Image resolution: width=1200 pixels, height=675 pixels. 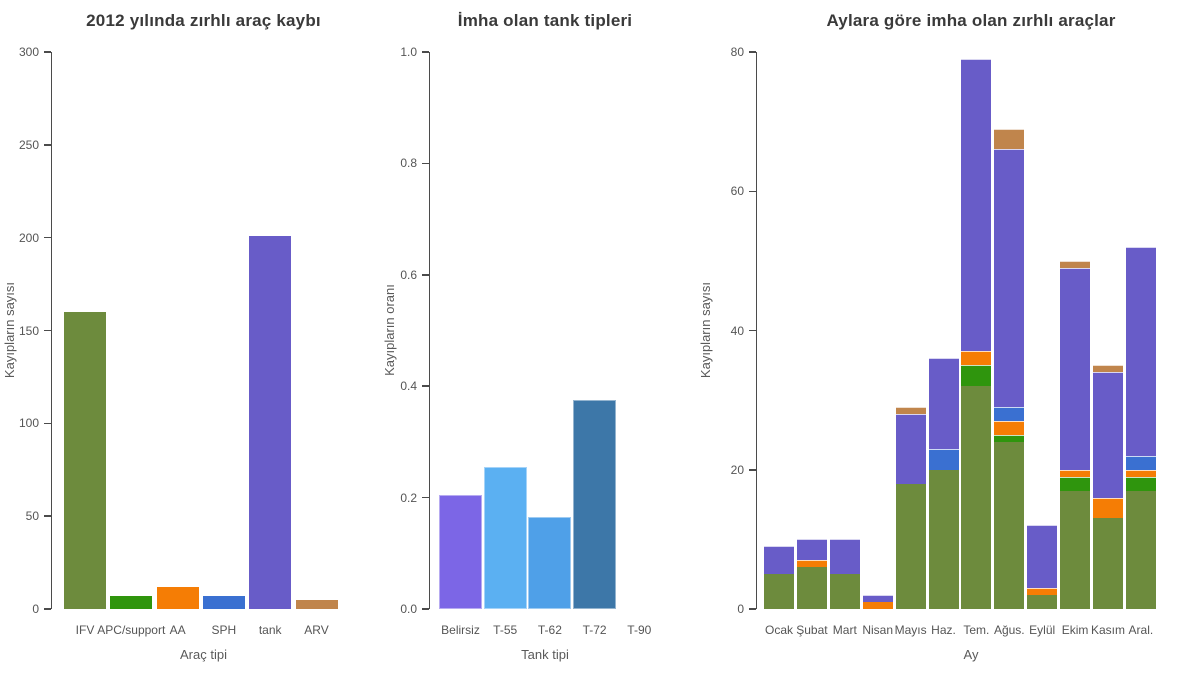 What do you see at coordinates (878, 630) in the screenshot?
I see `x-tick-label: Nisan` at bounding box center [878, 630].